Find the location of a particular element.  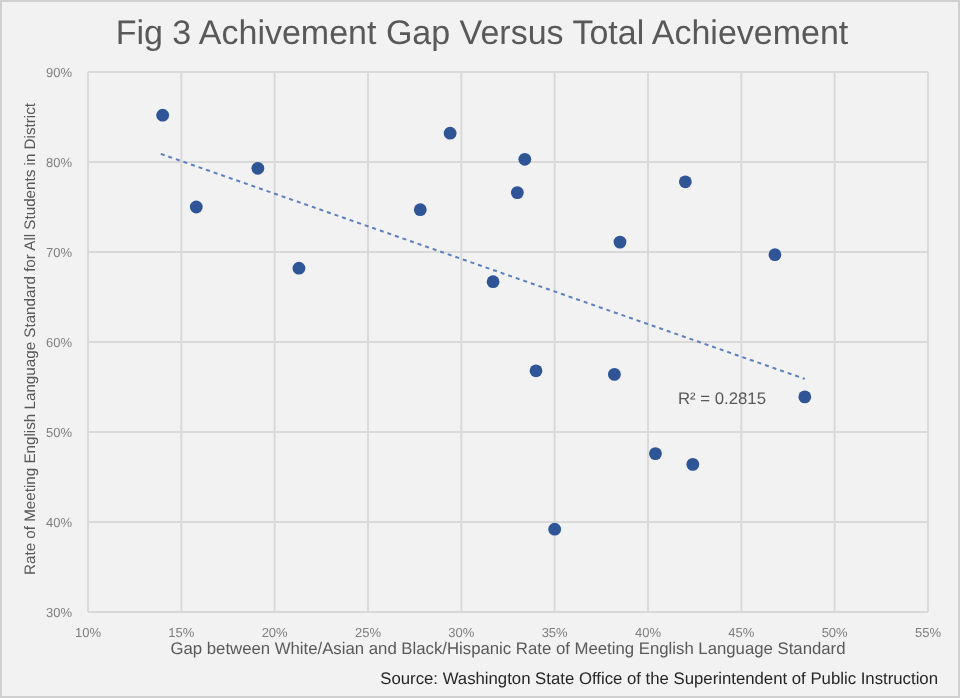

annotation: R² = 0.2815 is located at coordinates (722, 398).